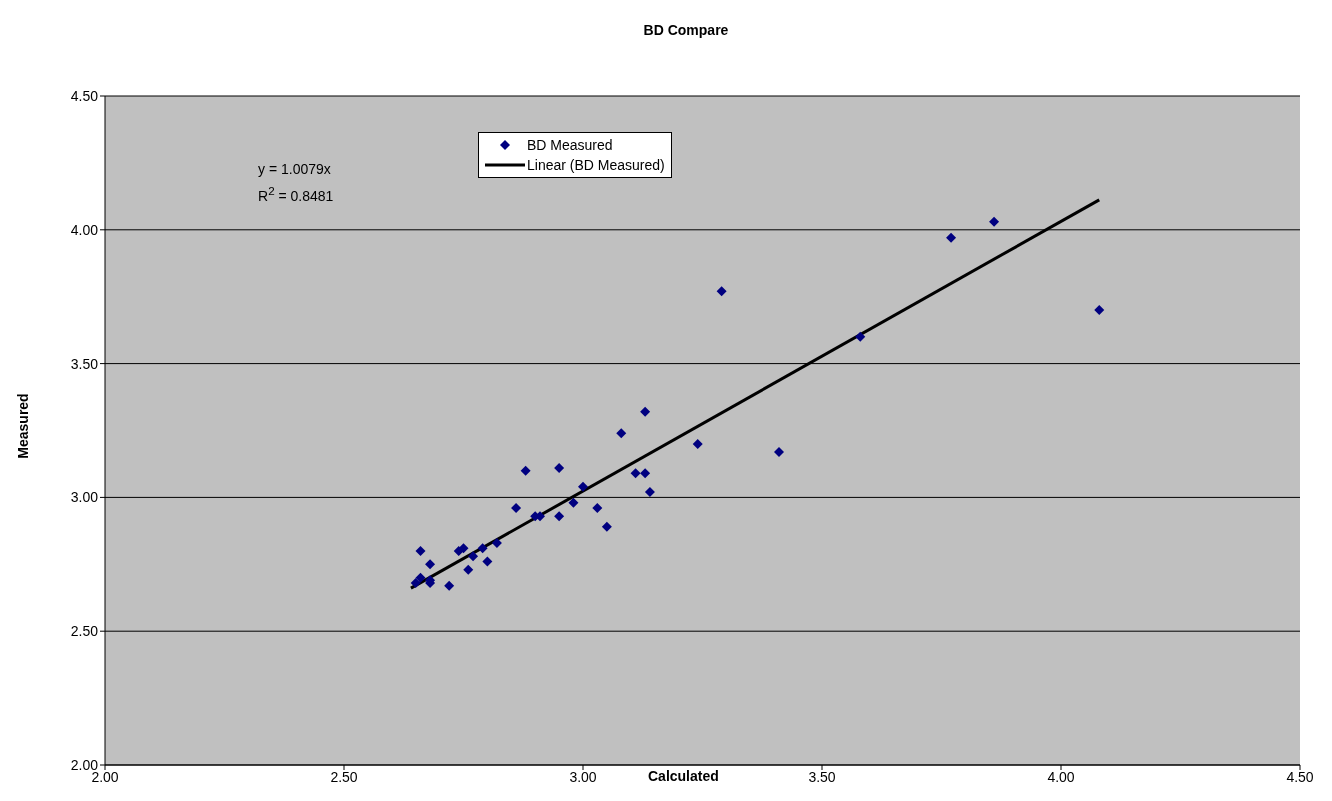  I want to click on y-tick-label: 2.50, so click(84, 631).